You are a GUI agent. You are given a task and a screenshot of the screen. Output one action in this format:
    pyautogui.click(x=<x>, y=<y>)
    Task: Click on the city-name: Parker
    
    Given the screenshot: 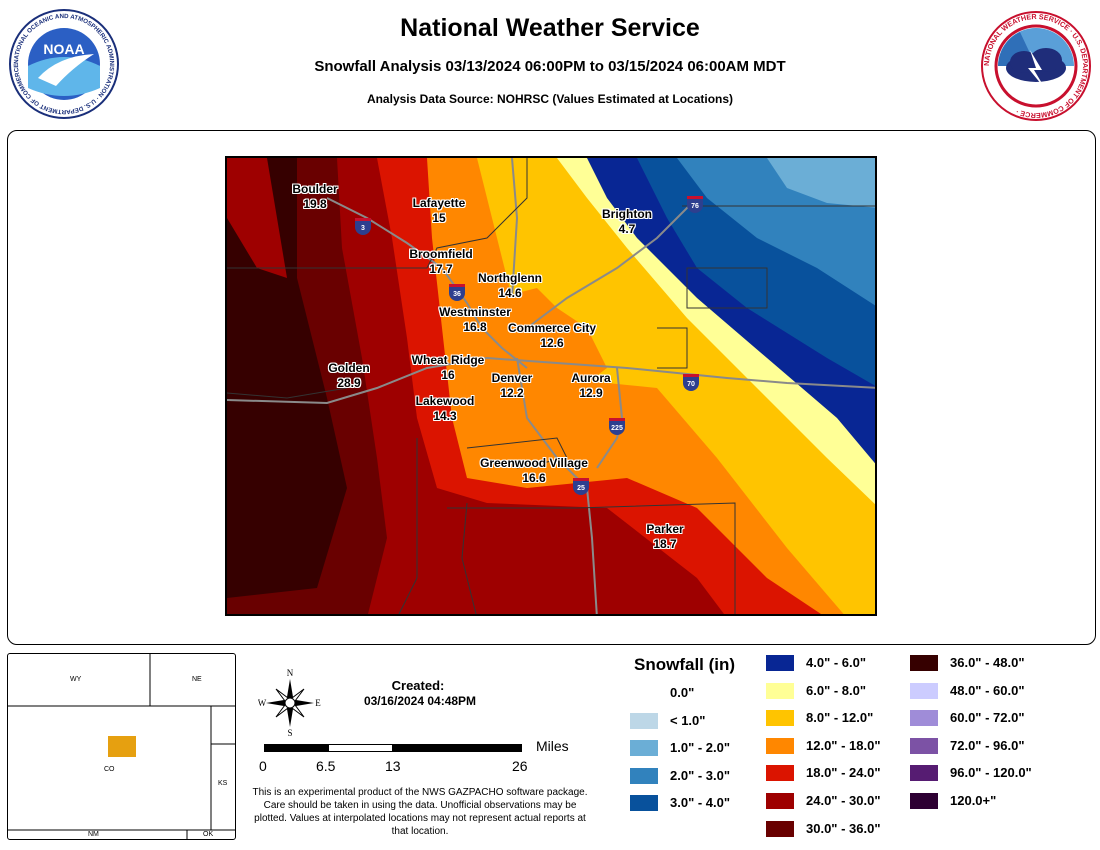 What is the action you would take?
    pyautogui.click(x=665, y=529)
    